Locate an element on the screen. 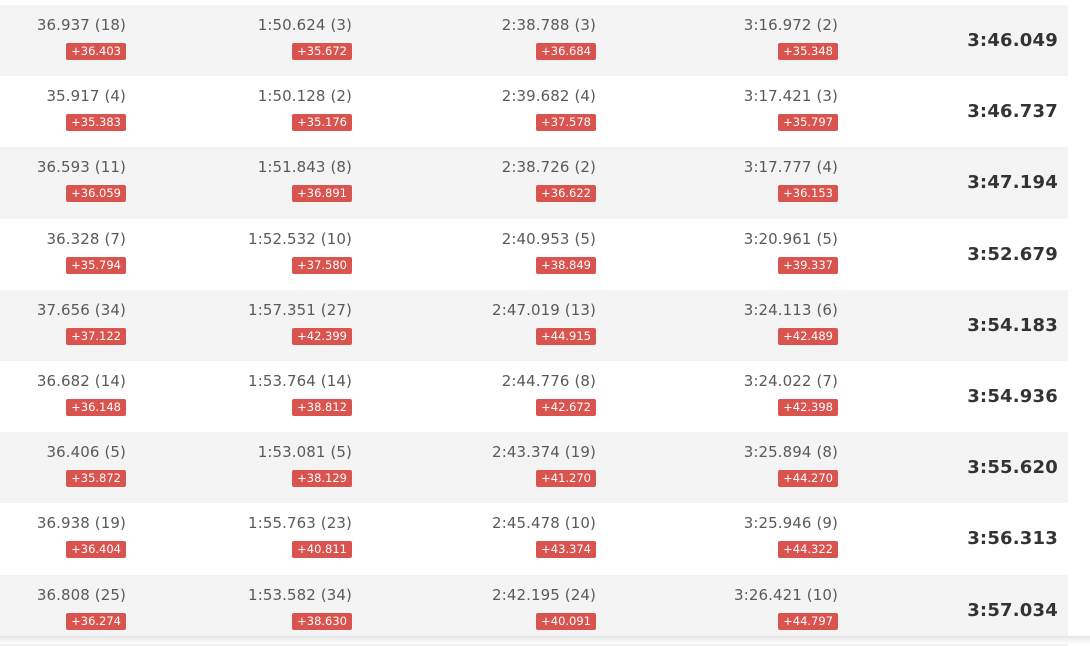 This screenshot has height=646, width=1090. split-cell-1: 36.406 (5) +35.872 is located at coordinates (63, 467).